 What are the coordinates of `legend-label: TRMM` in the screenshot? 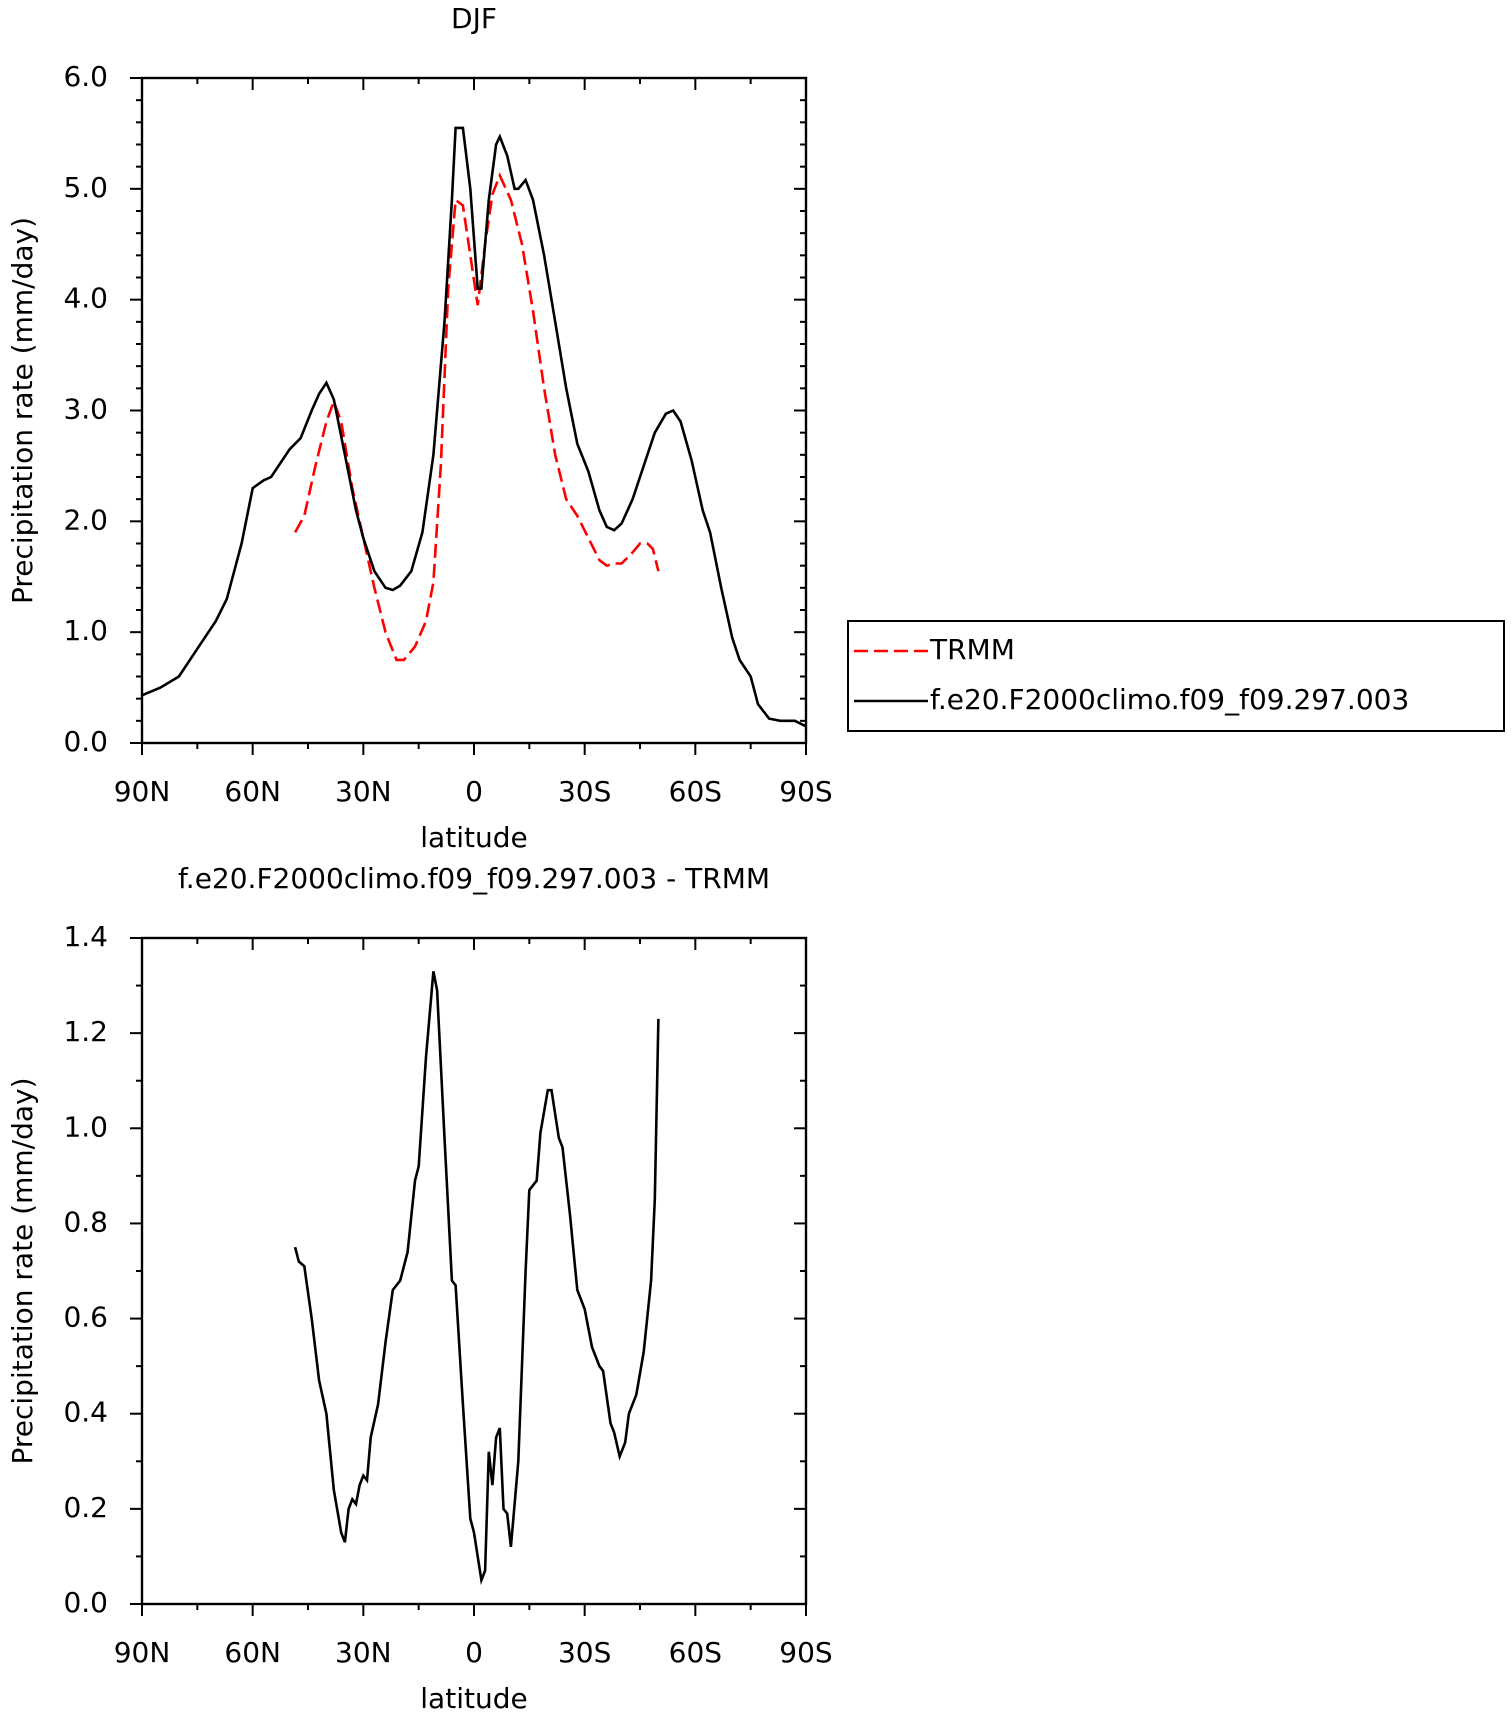 It's located at (972, 649).